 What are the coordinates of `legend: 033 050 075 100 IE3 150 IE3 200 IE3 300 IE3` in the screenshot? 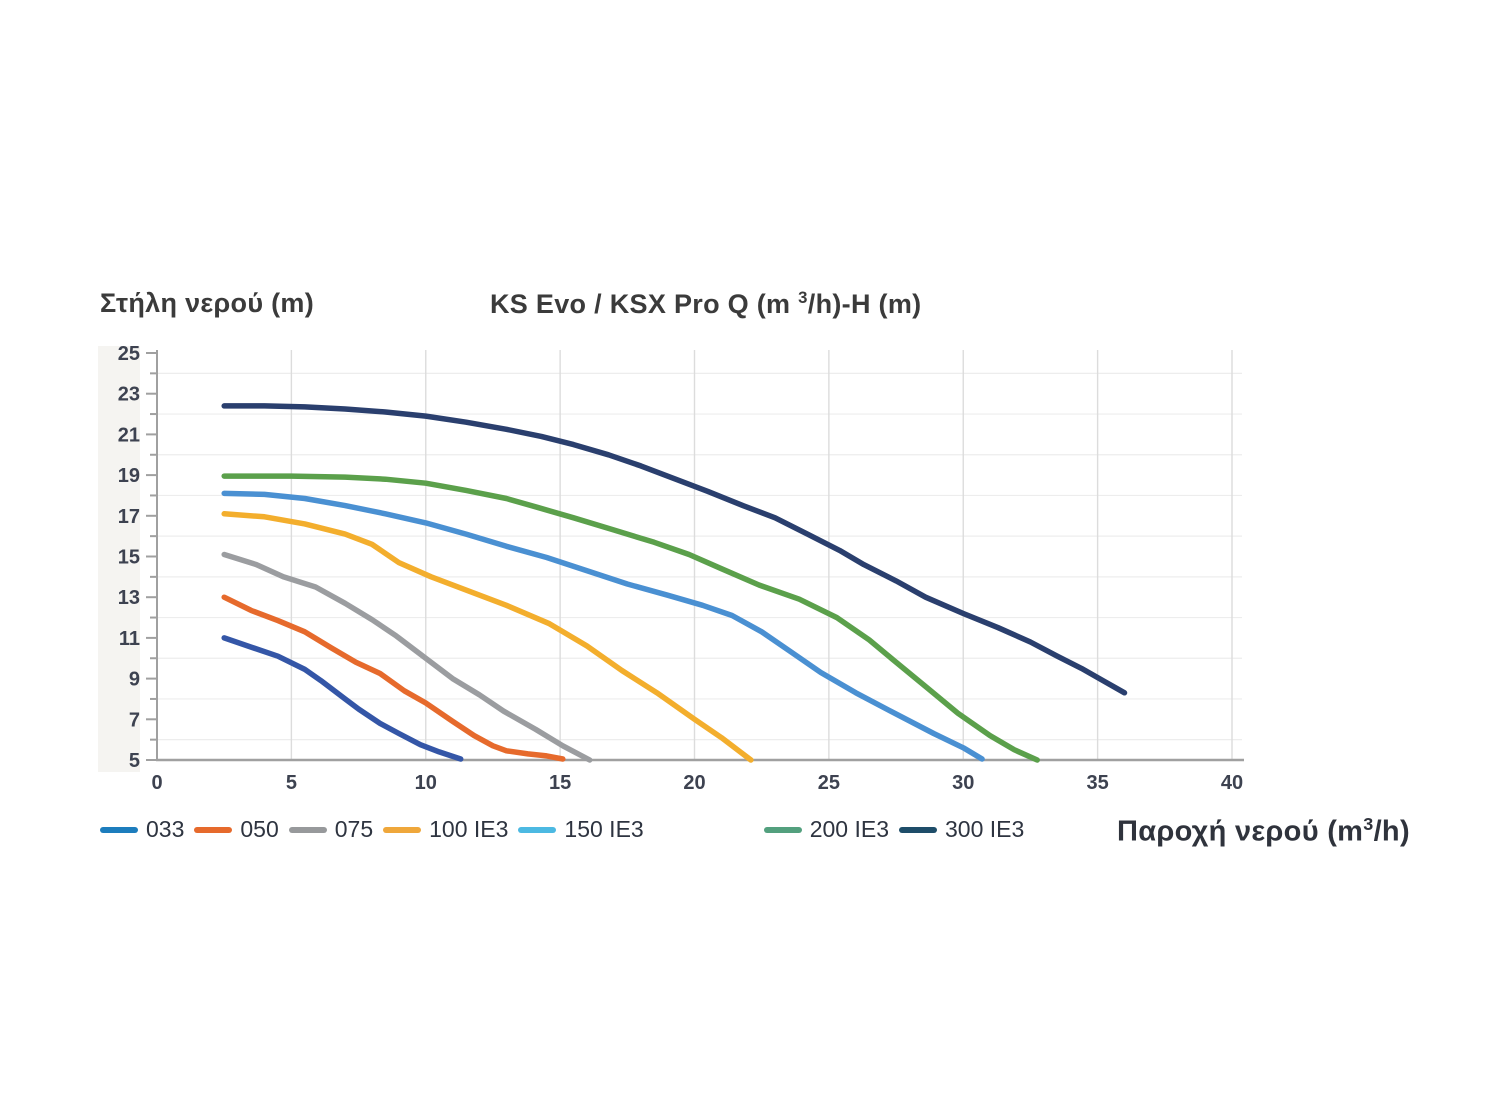 It's located at (562, 829).